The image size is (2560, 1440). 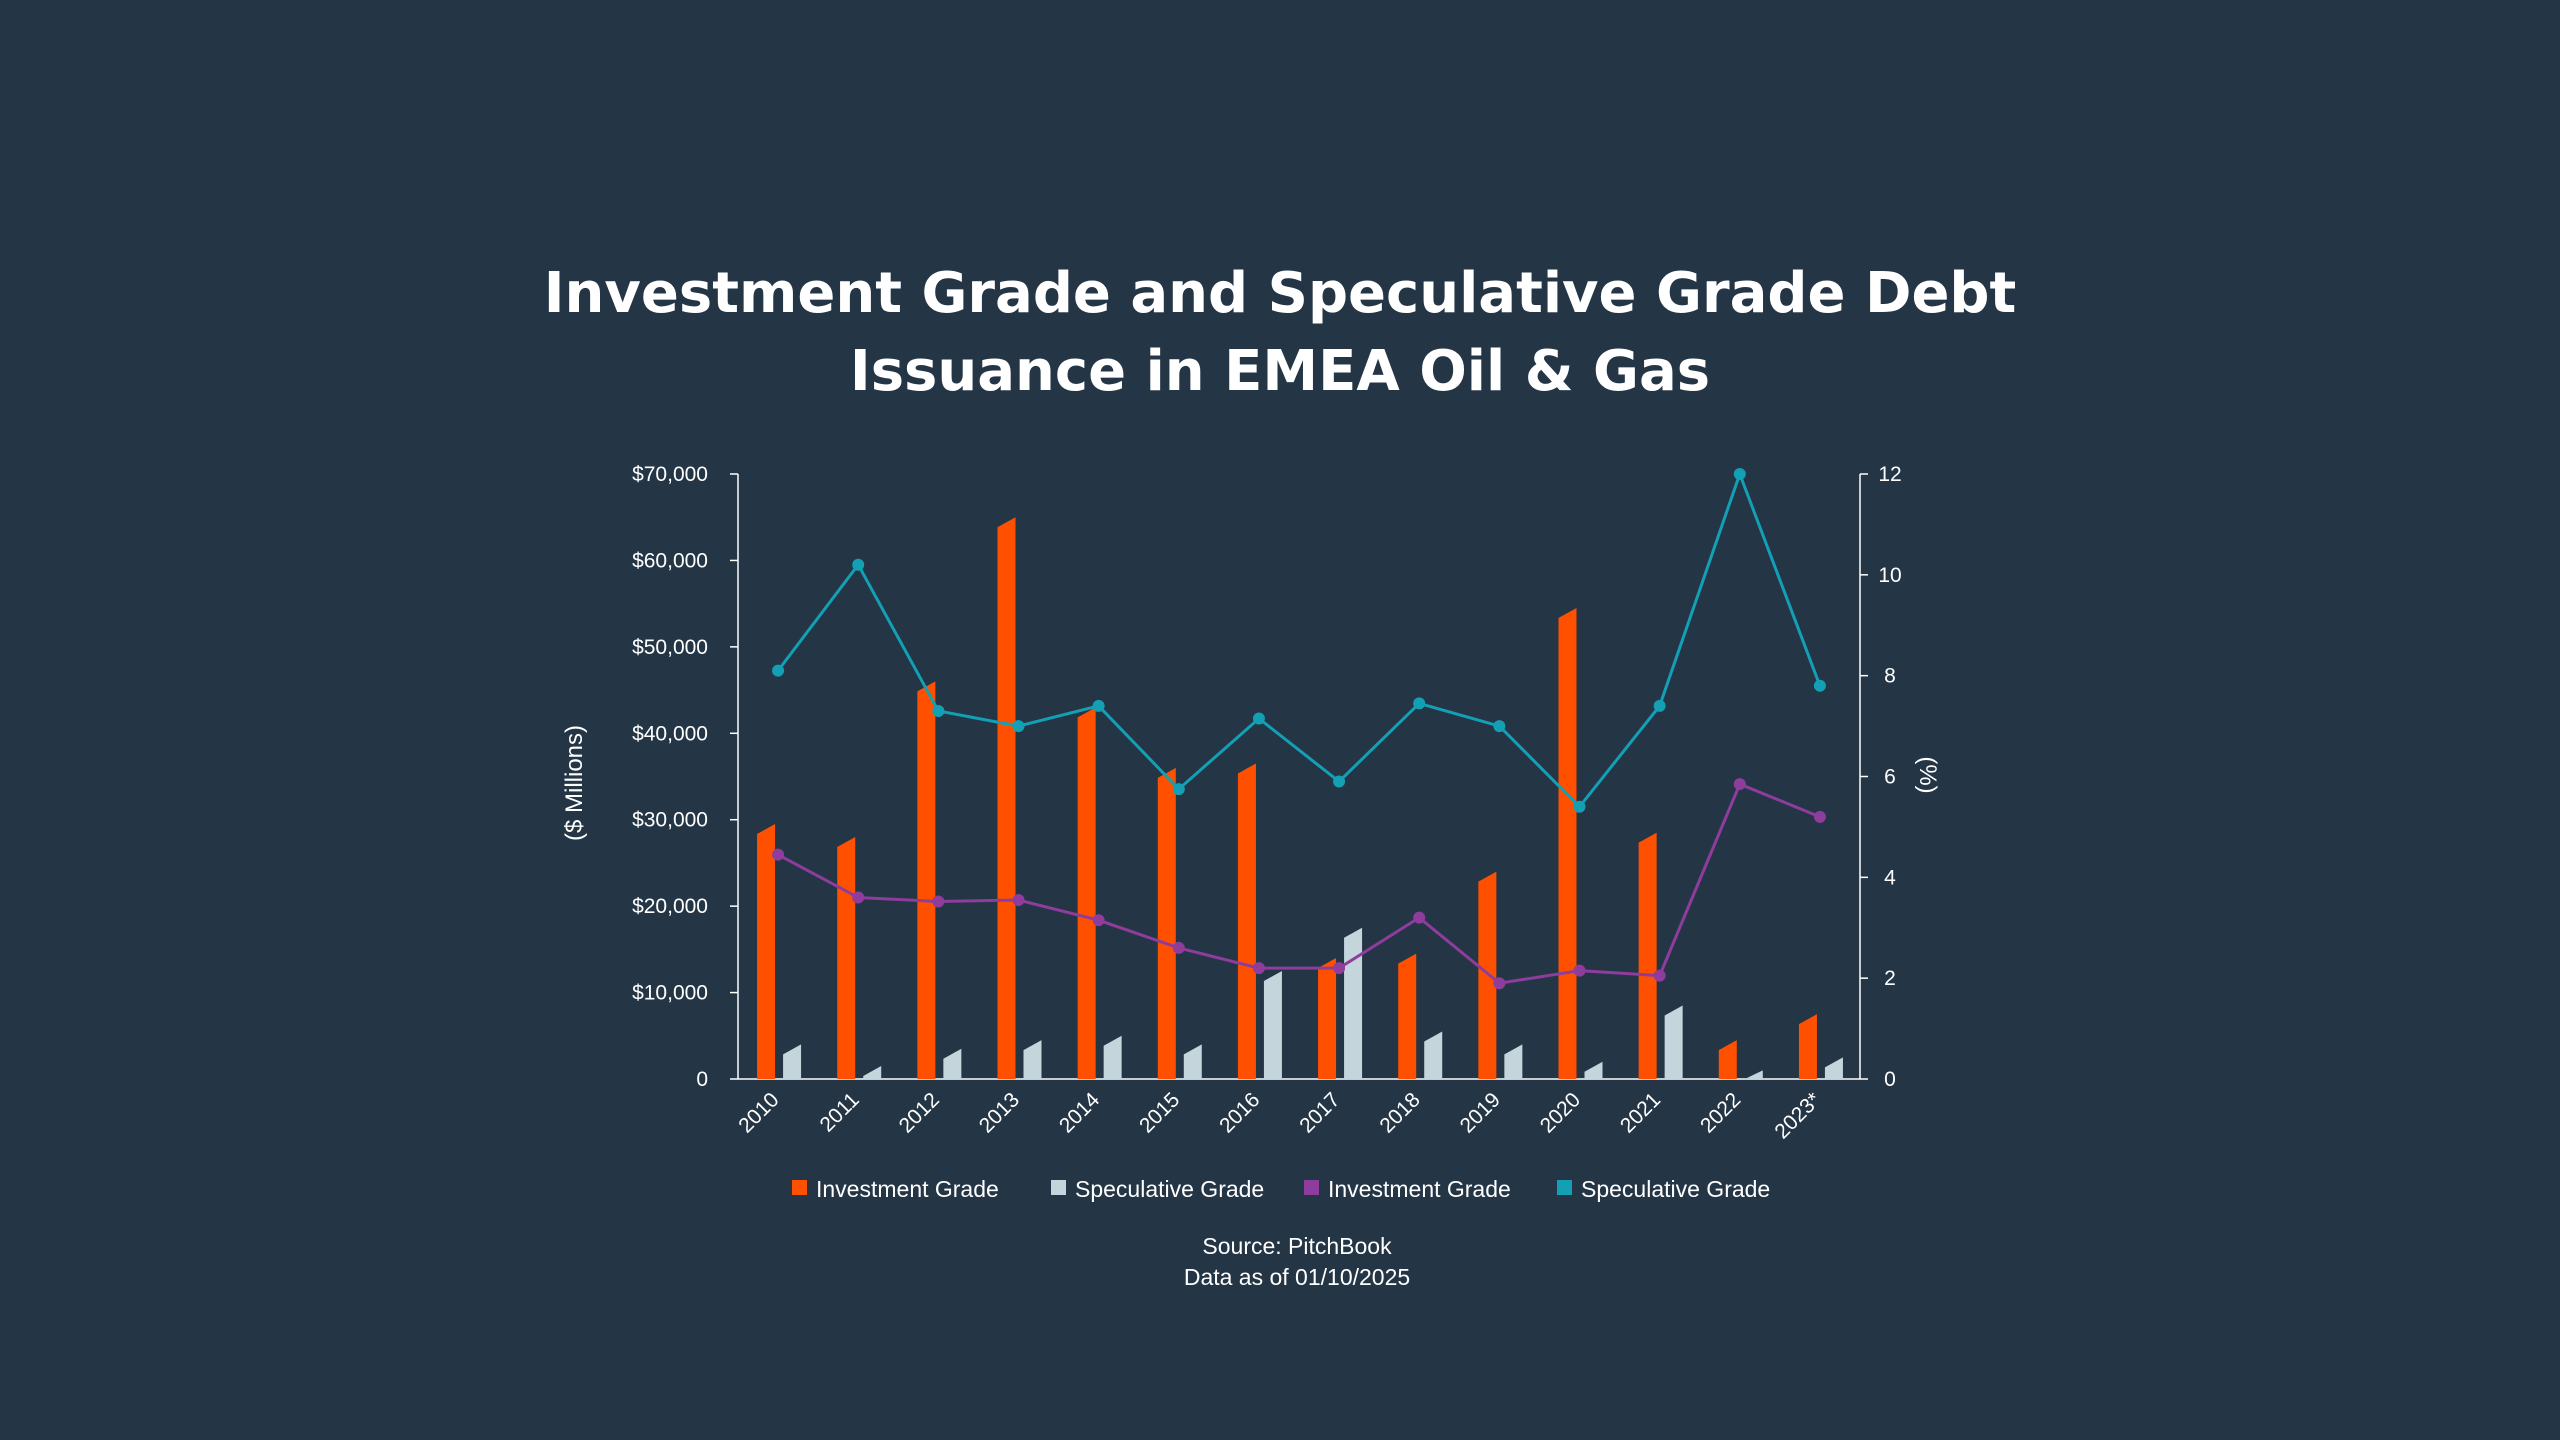 I want to click on y-left-tick-label: $10,000, so click(x=670, y=993).